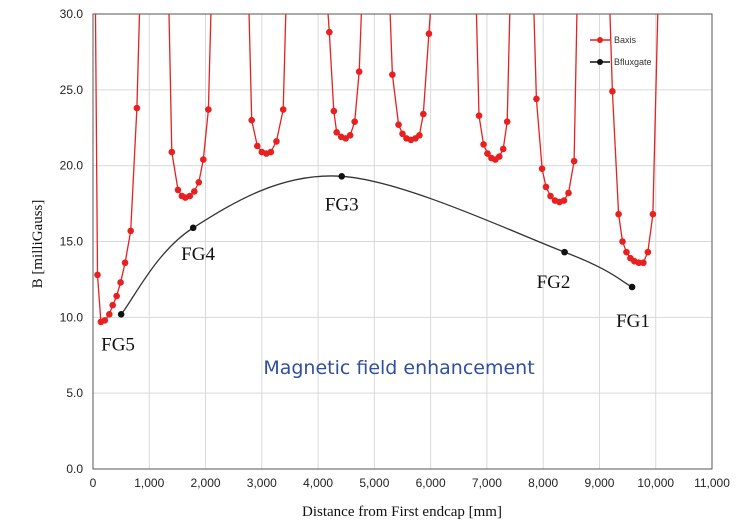  I want to click on y-tick-label: 10.0, so click(72, 317).